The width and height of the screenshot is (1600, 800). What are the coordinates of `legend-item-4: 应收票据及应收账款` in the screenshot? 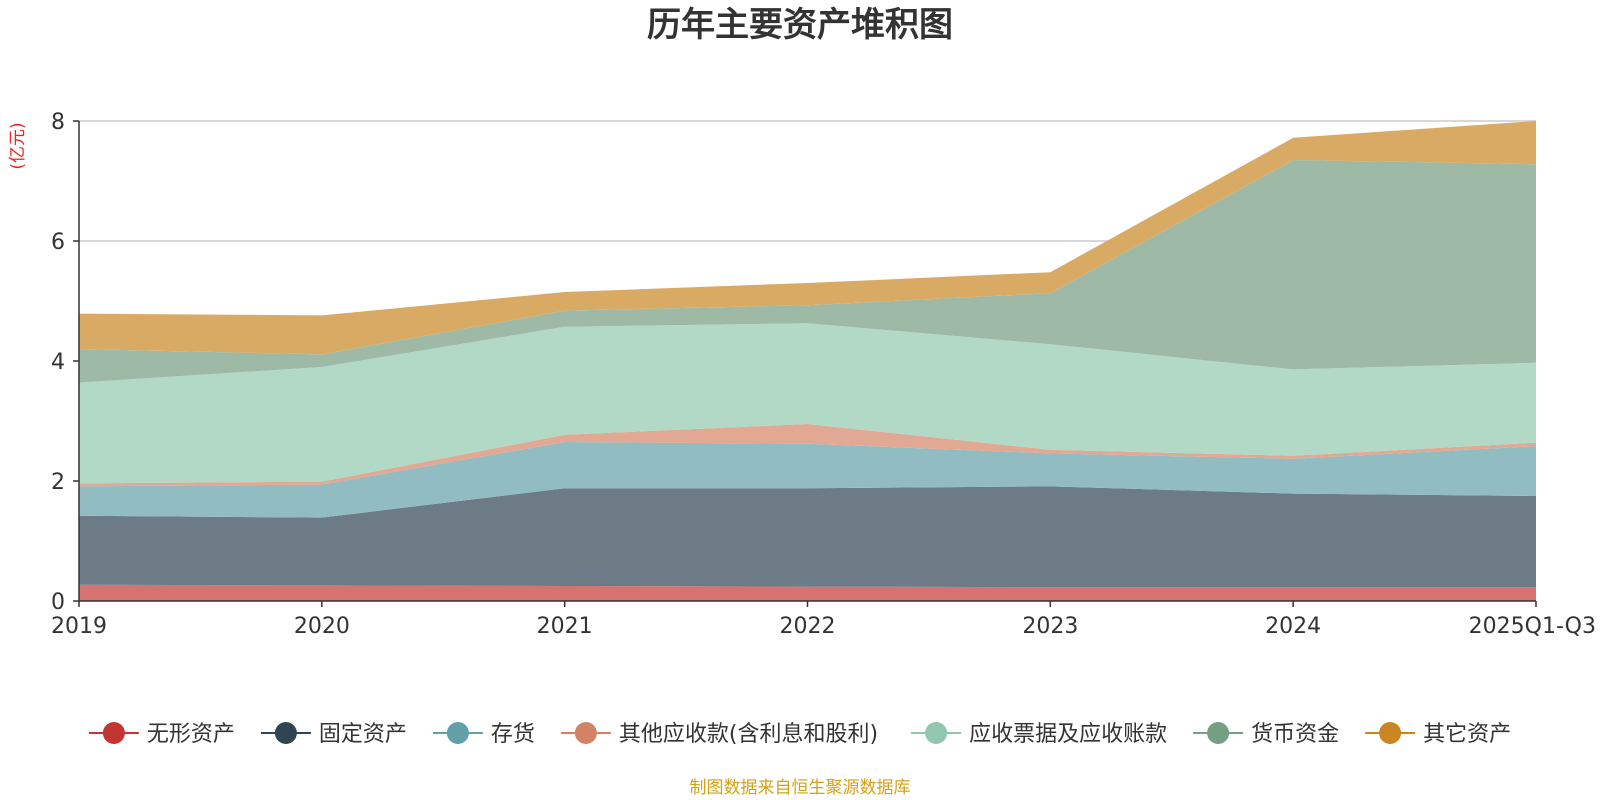 It's located at (1039, 734).